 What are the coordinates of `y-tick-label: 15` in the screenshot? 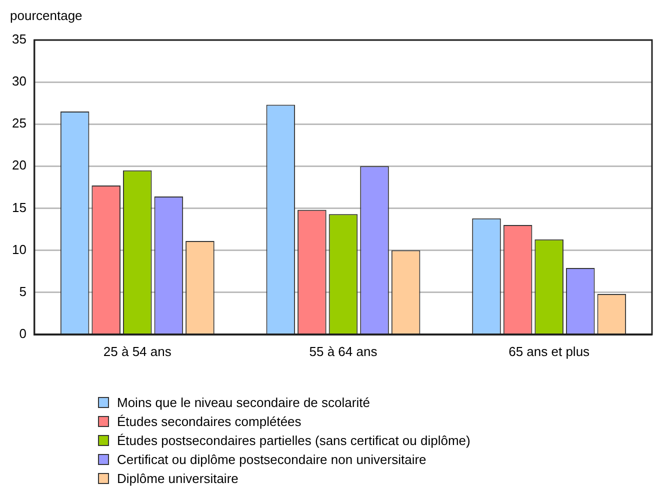 It's located at (19, 207).